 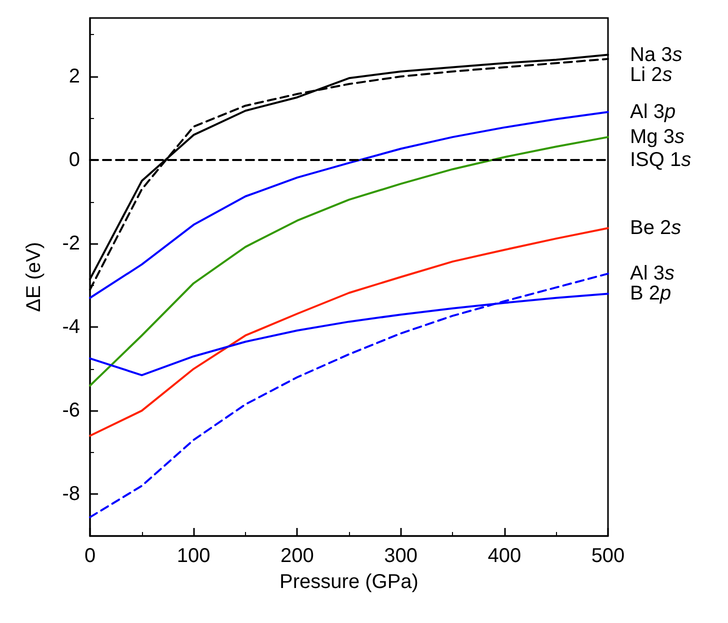 I want to click on x-tick-label: 300, so click(x=401, y=556).